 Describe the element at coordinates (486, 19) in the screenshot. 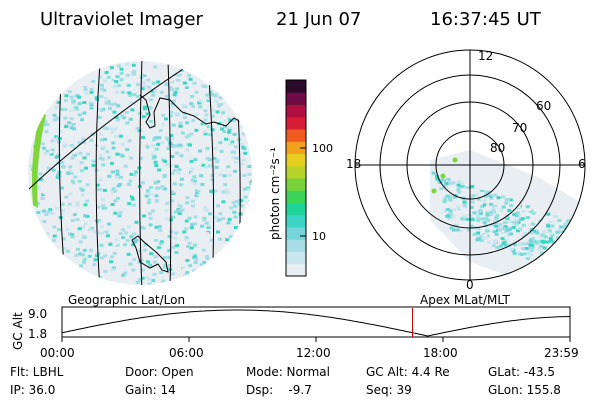

I see `time-label: 16:37:45 UT` at that location.